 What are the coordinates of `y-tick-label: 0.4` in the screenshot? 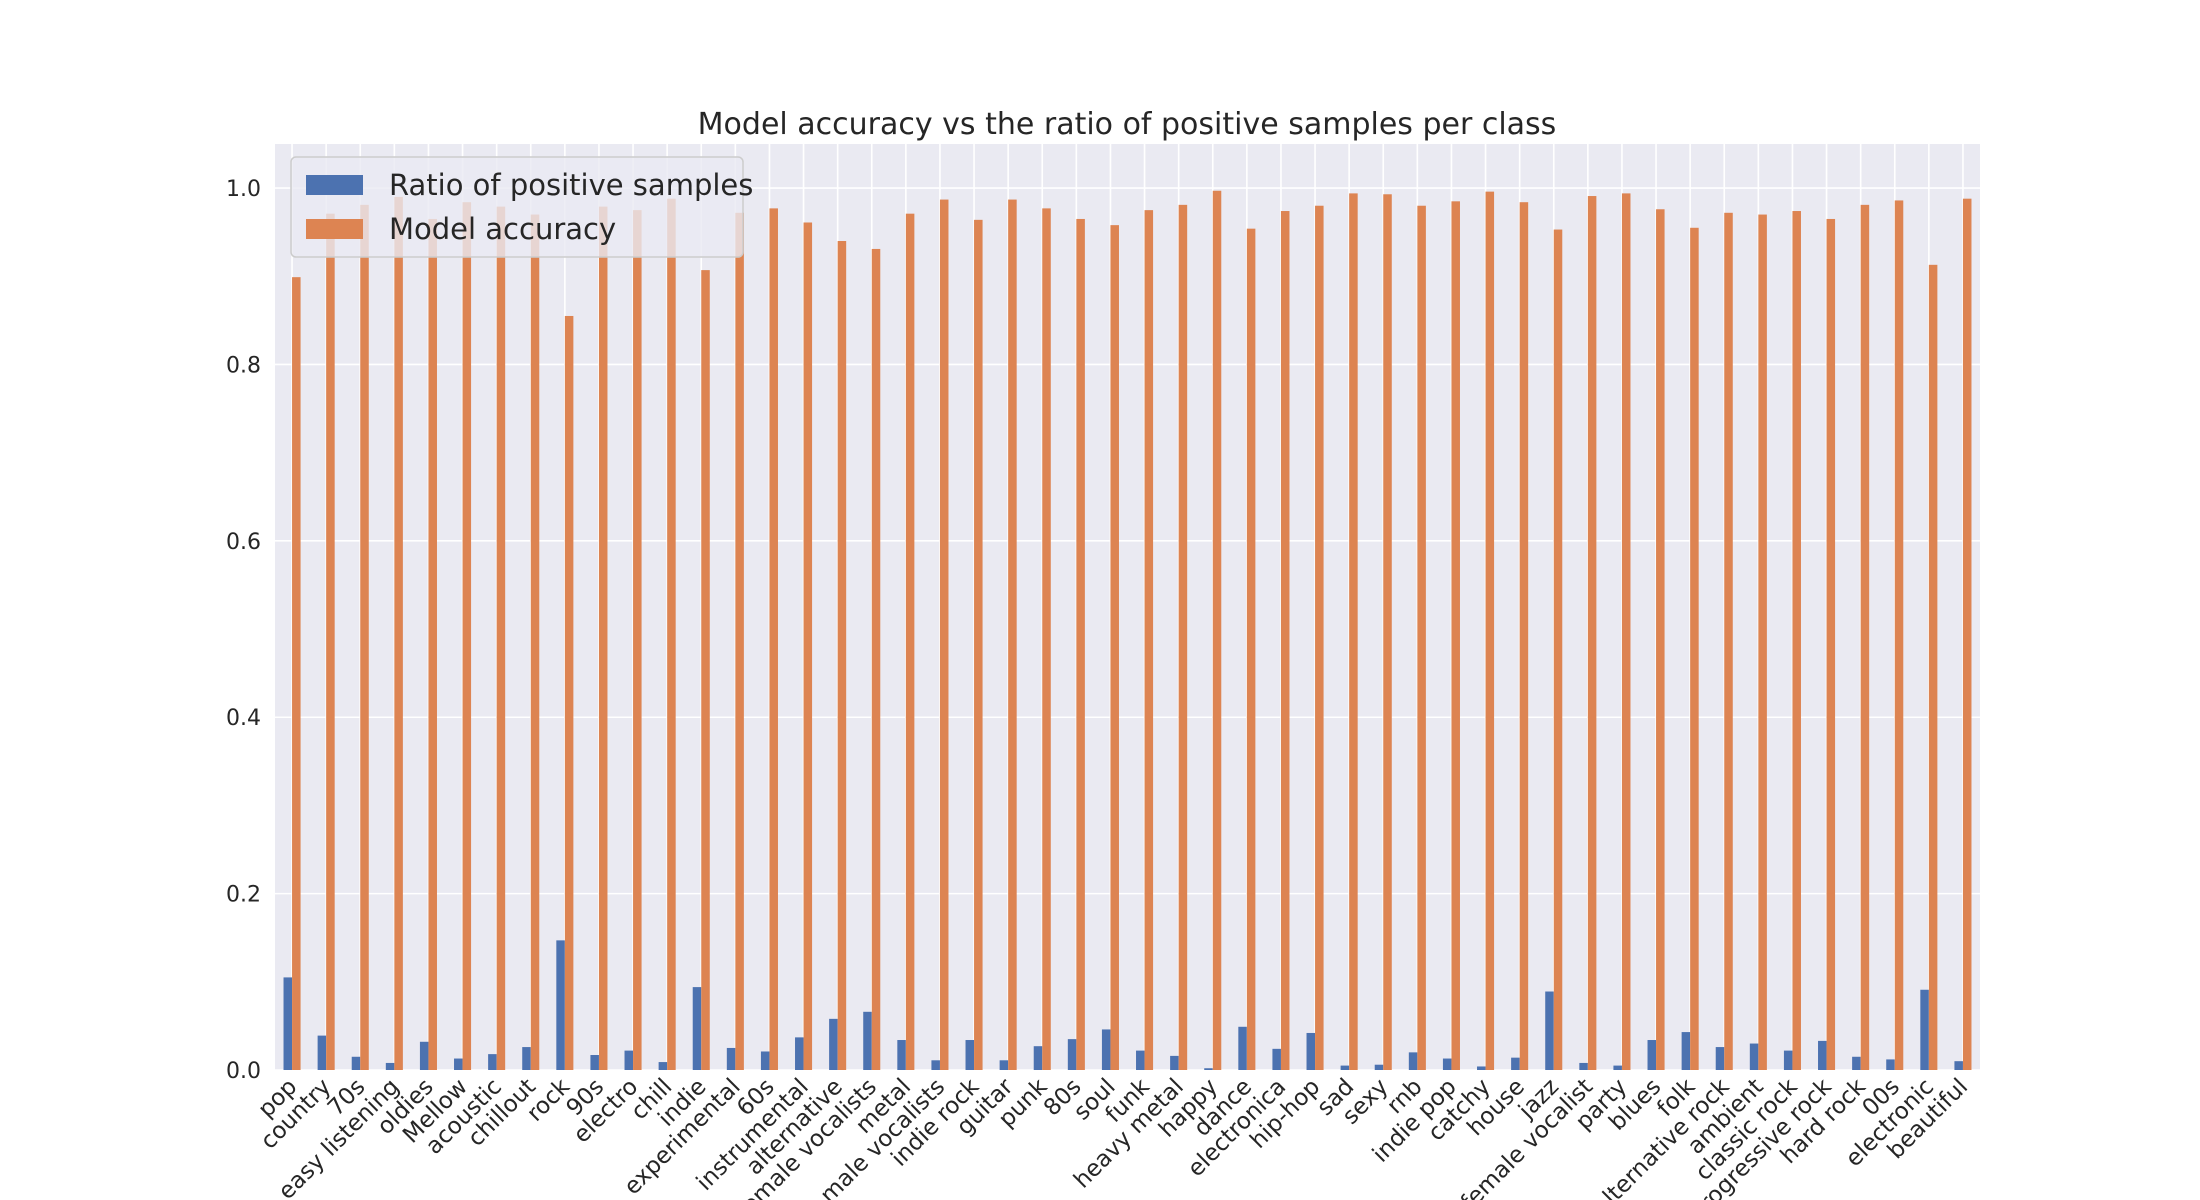 It's located at (243, 718).